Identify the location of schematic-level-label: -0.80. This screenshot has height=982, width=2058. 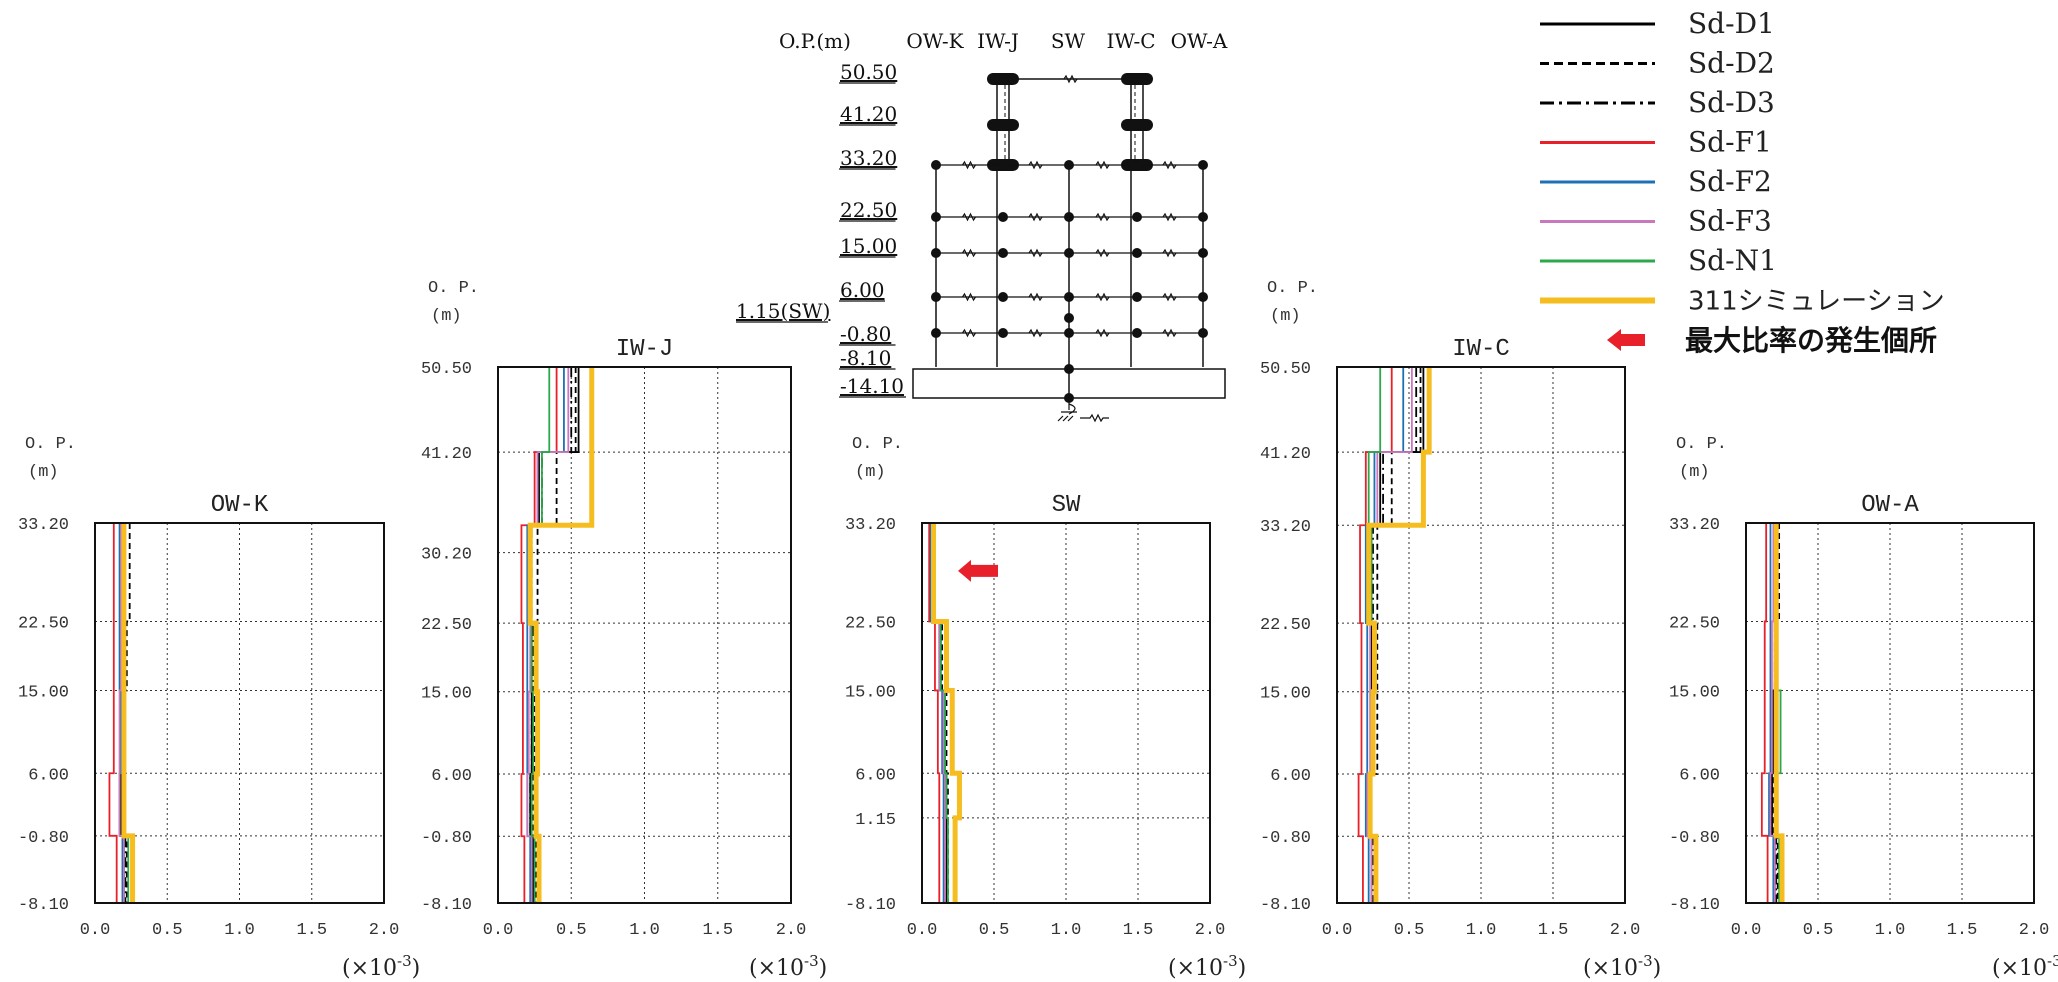
(865, 334).